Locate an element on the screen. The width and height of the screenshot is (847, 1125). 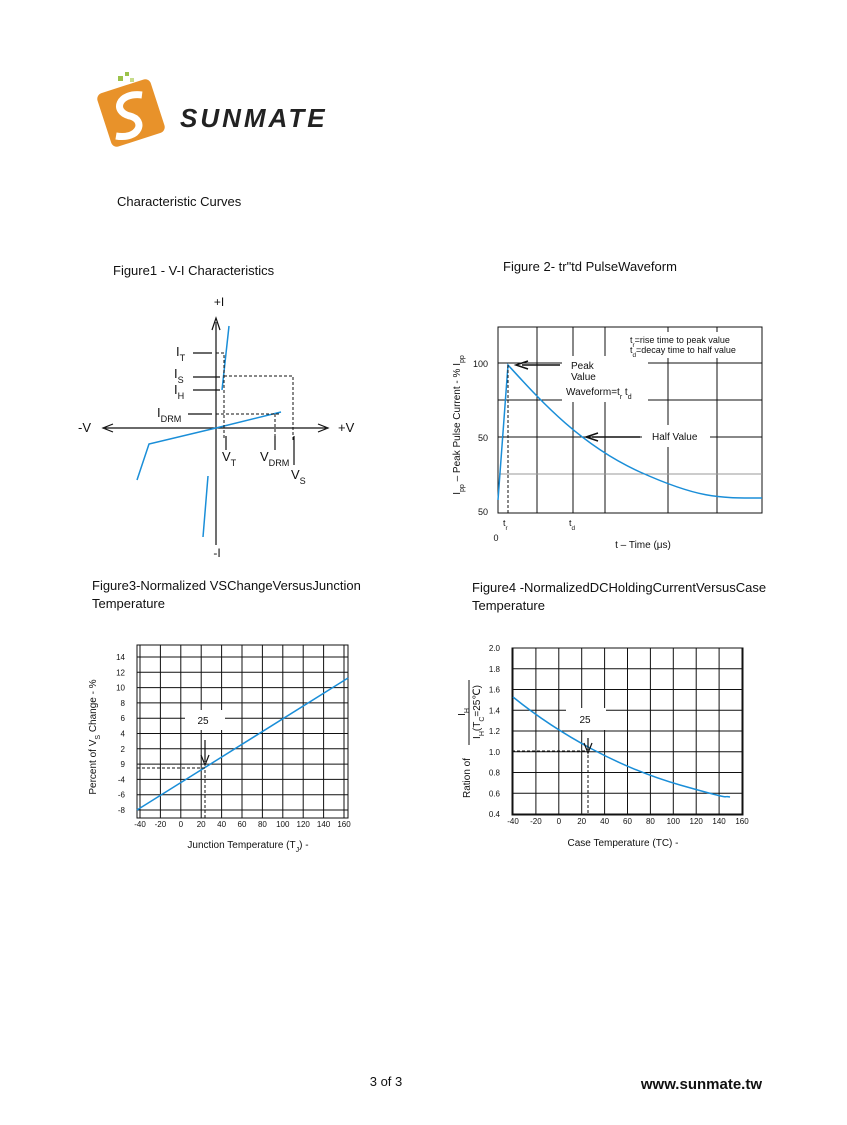
vi-label: IH is located at coordinates (179, 391).